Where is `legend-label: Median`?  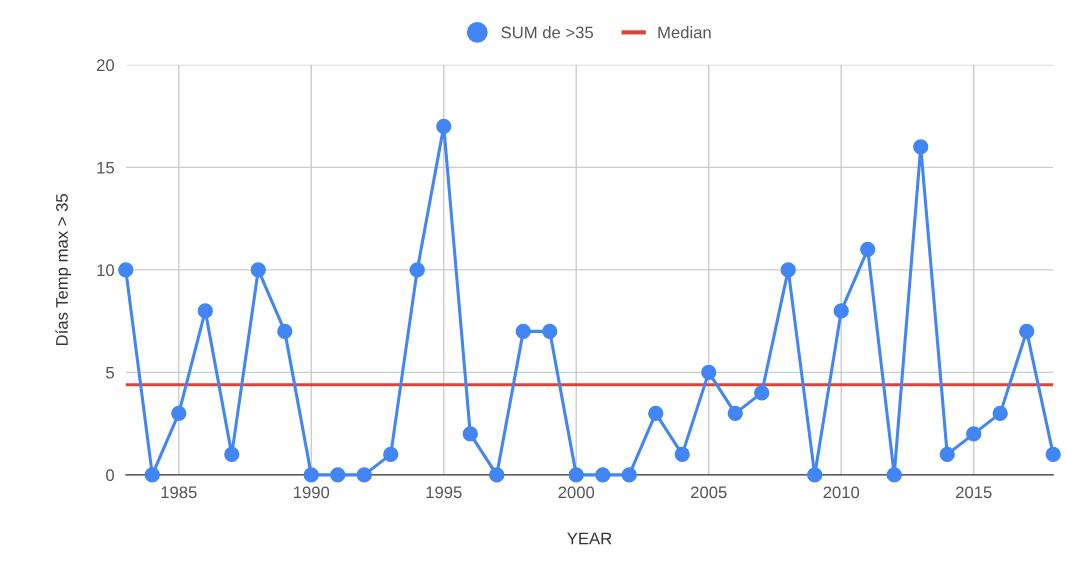 legend-label: Median is located at coordinates (684, 32).